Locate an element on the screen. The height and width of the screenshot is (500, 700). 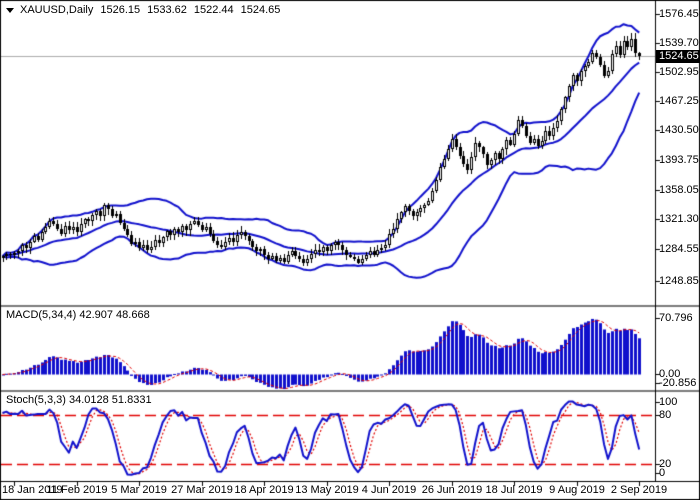
symbol-marker-icon is located at coordinates (10, 10).